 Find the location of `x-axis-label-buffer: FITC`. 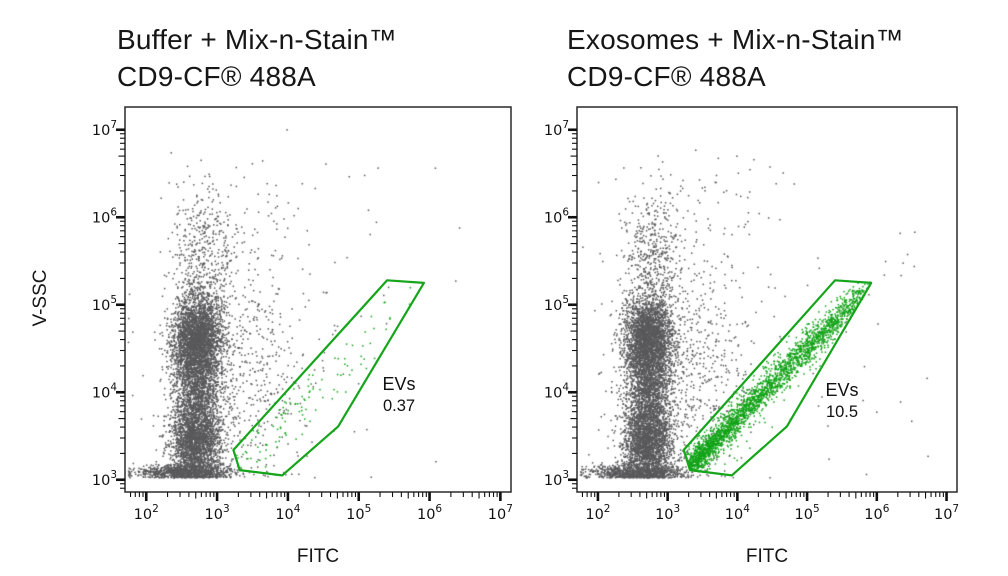

x-axis-label-buffer: FITC is located at coordinates (318, 556).